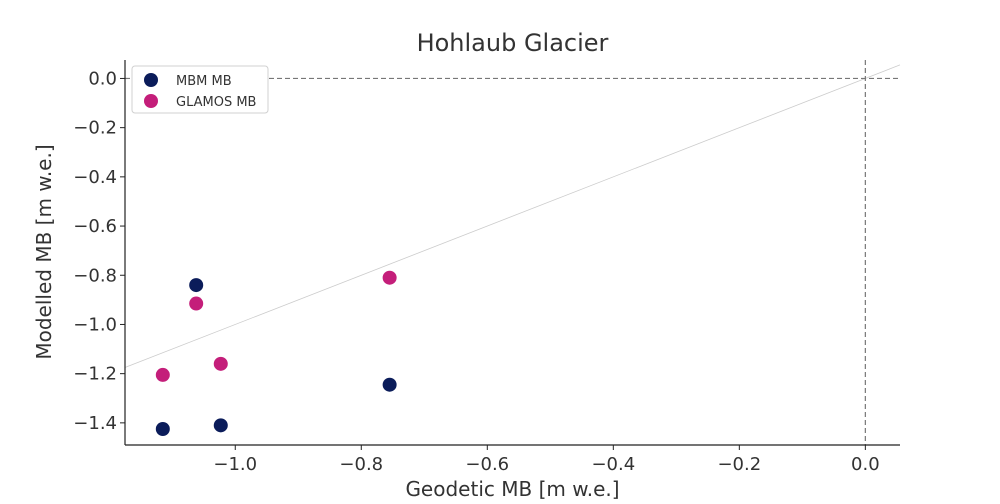 The image size is (1000, 504). What do you see at coordinates (216, 102) in the screenshot?
I see `legend-label: GLAMOS MB` at bounding box center [216, 102].